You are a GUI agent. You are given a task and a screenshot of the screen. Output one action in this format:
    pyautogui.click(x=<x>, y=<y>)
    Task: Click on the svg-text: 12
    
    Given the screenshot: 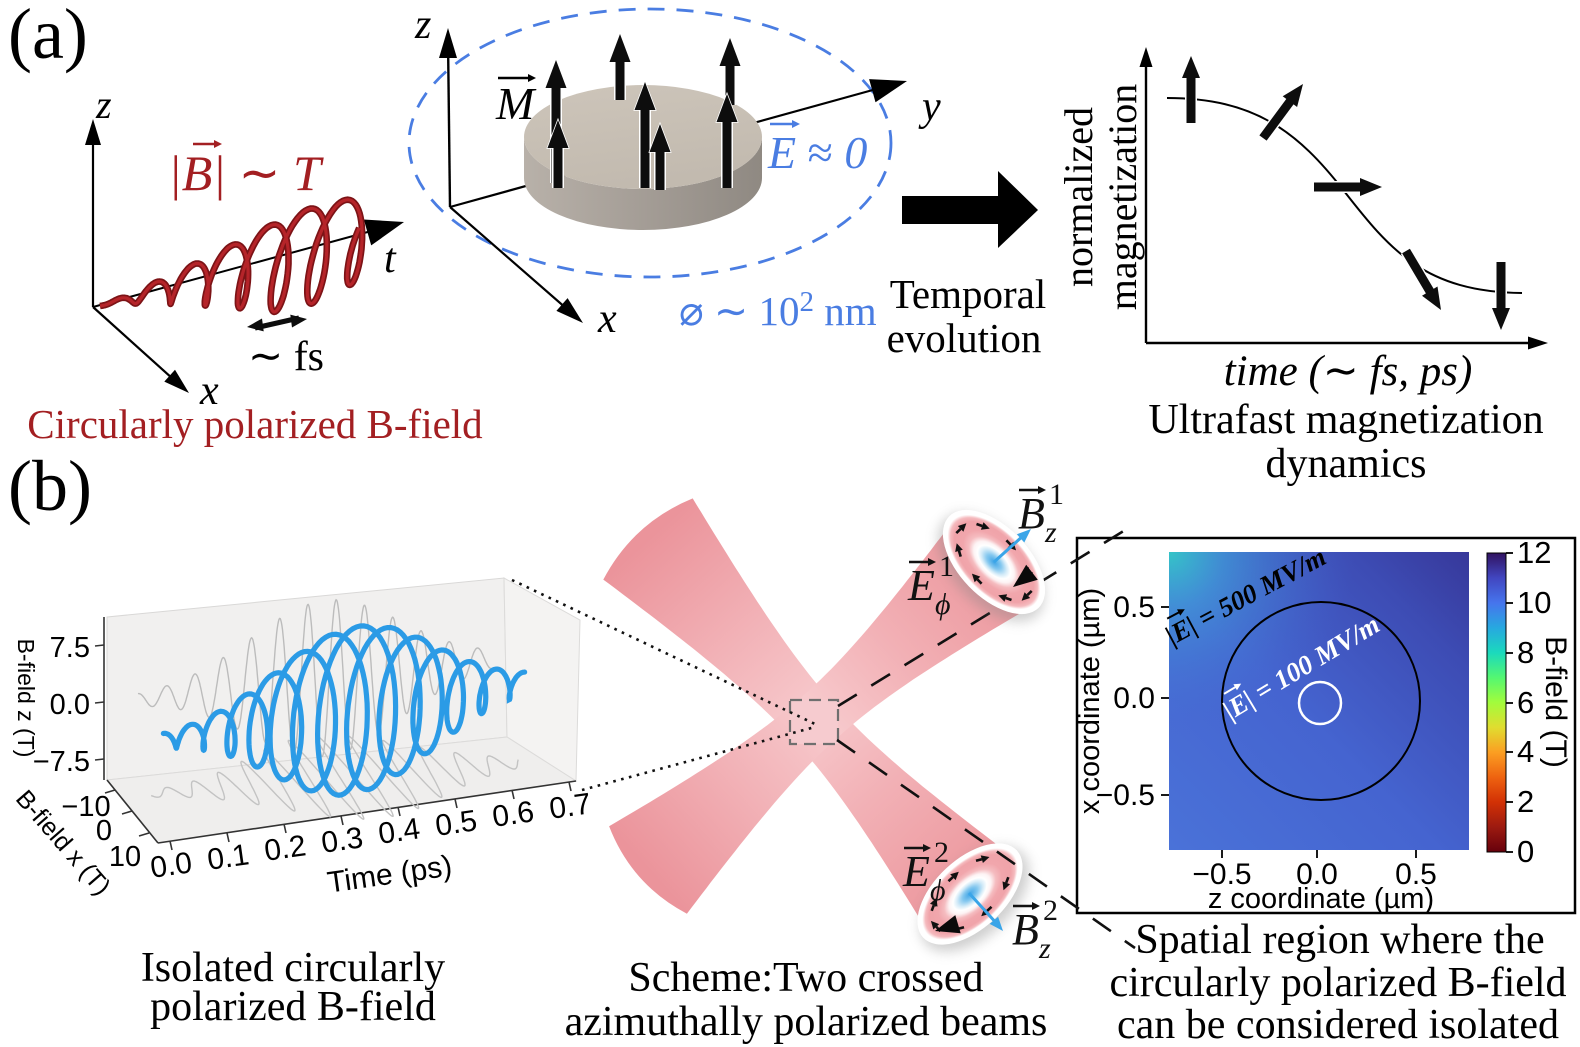 What is the action you would take?
    pyautogui.click(x=1534, y=552)
    